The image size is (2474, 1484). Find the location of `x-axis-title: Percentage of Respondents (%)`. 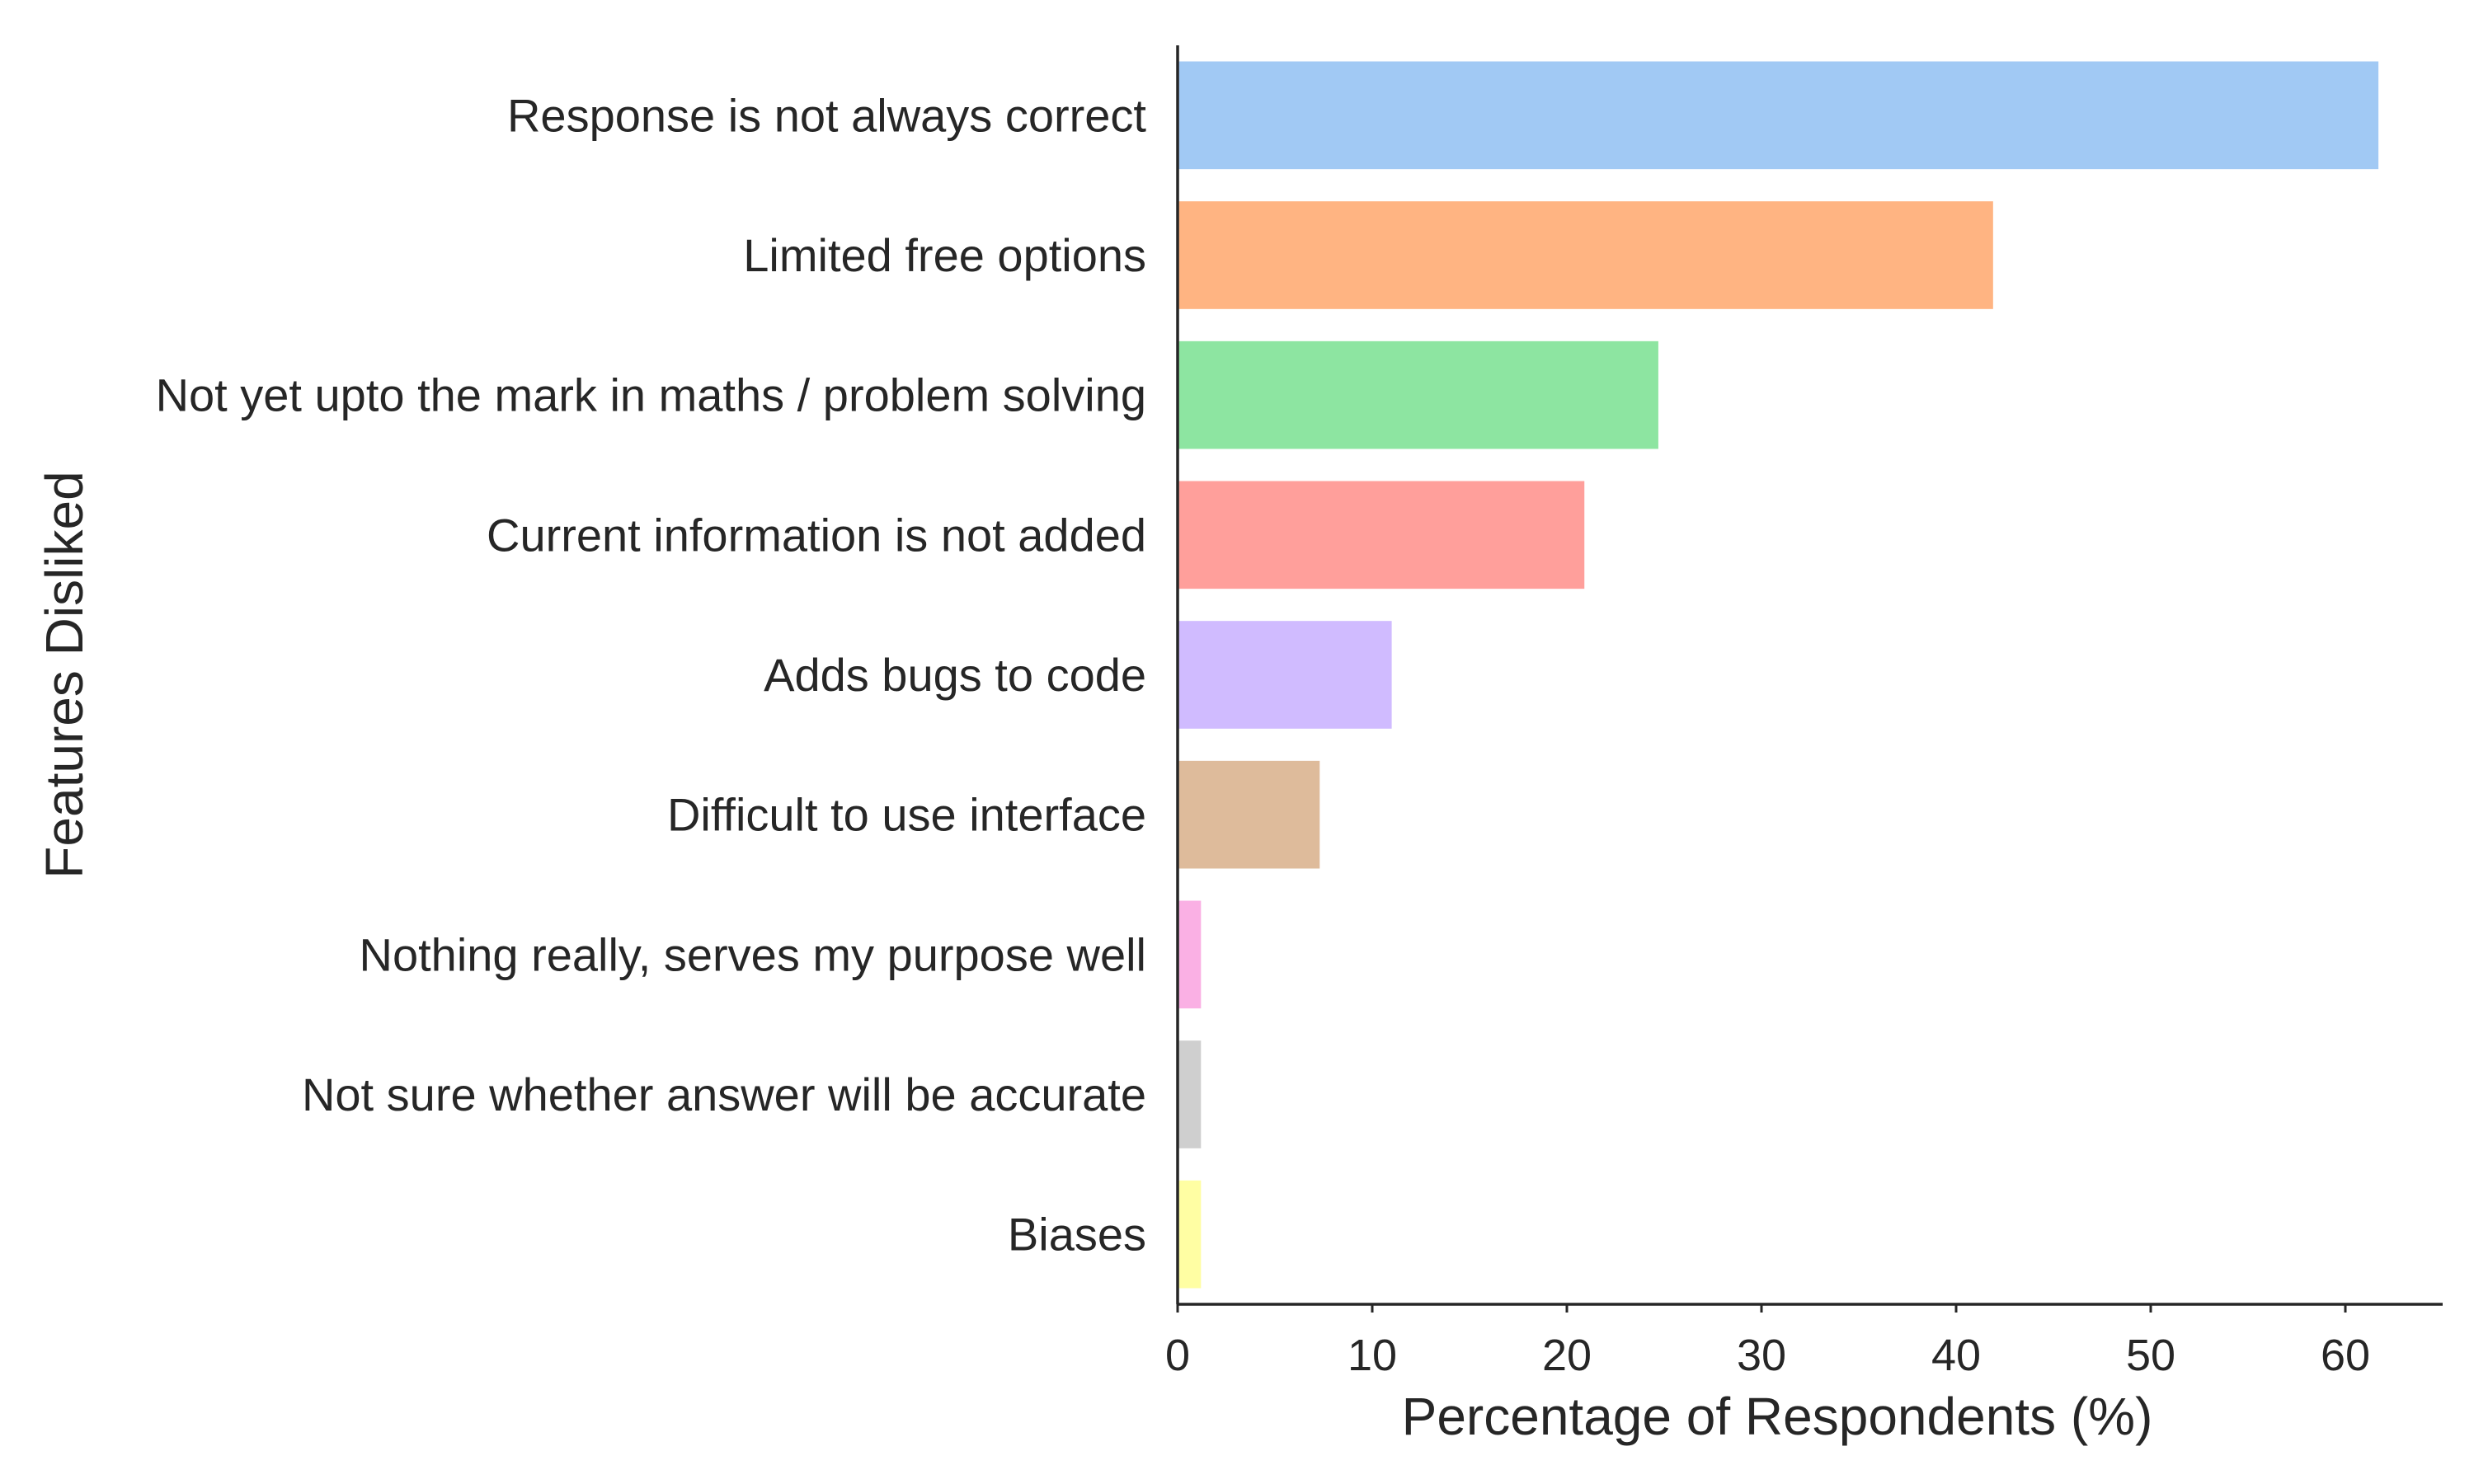

x-axis-title: Percentage of Respondents (%) is located at coordinates (1777, 1416).